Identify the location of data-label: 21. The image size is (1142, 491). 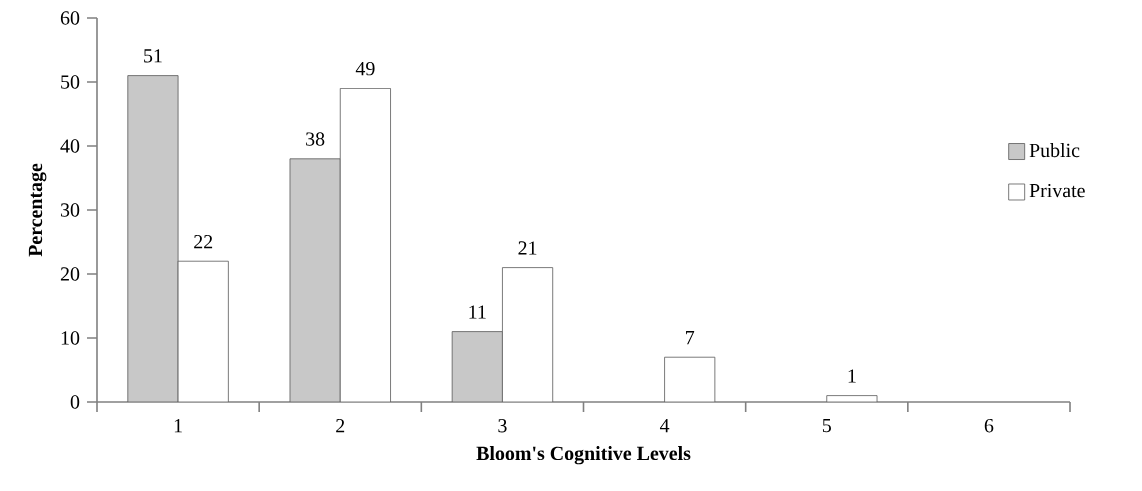
(527, 248).